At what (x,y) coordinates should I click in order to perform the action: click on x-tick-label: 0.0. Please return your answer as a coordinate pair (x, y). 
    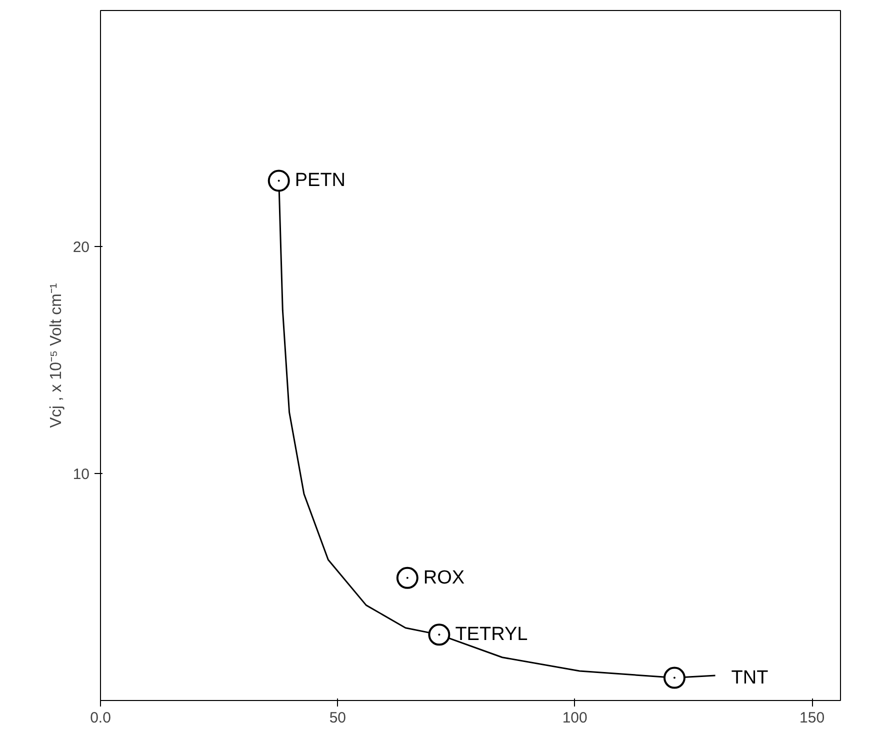
    Looking at the image, I should click on (100, 718).